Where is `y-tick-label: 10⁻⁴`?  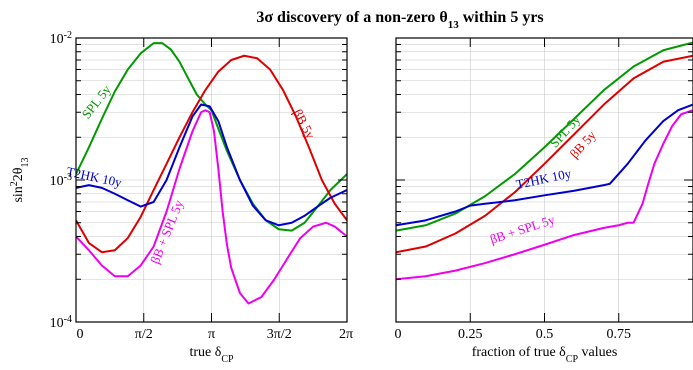 y-tick-label: 10⁻⁴ is located at coordinates (61, 323).